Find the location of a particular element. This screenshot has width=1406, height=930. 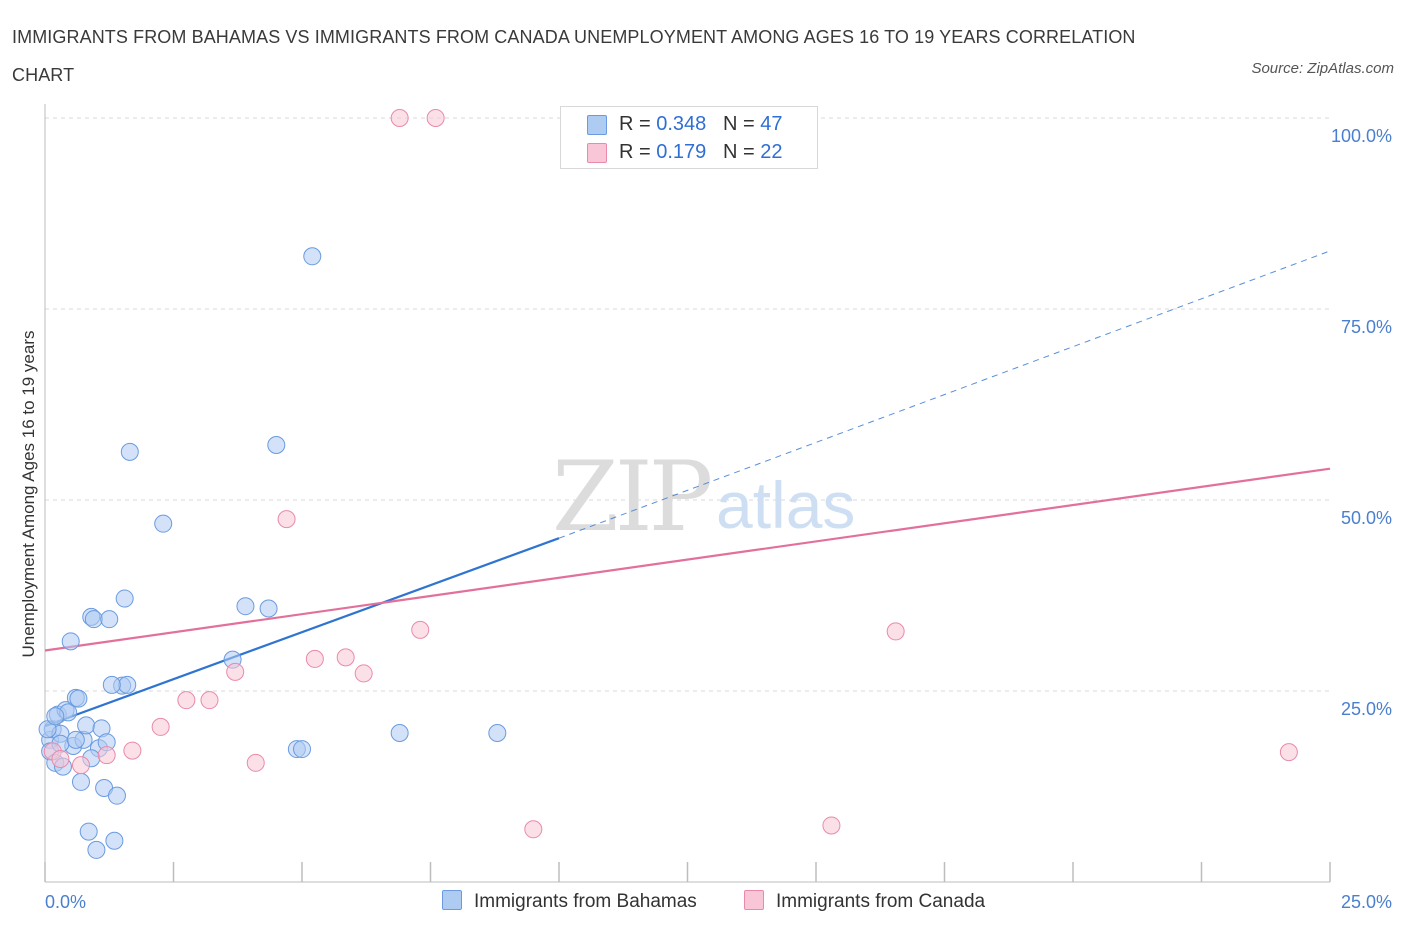

legend-row-canada: R = 0.179 N = 22 is located at coordinates (689, 152).